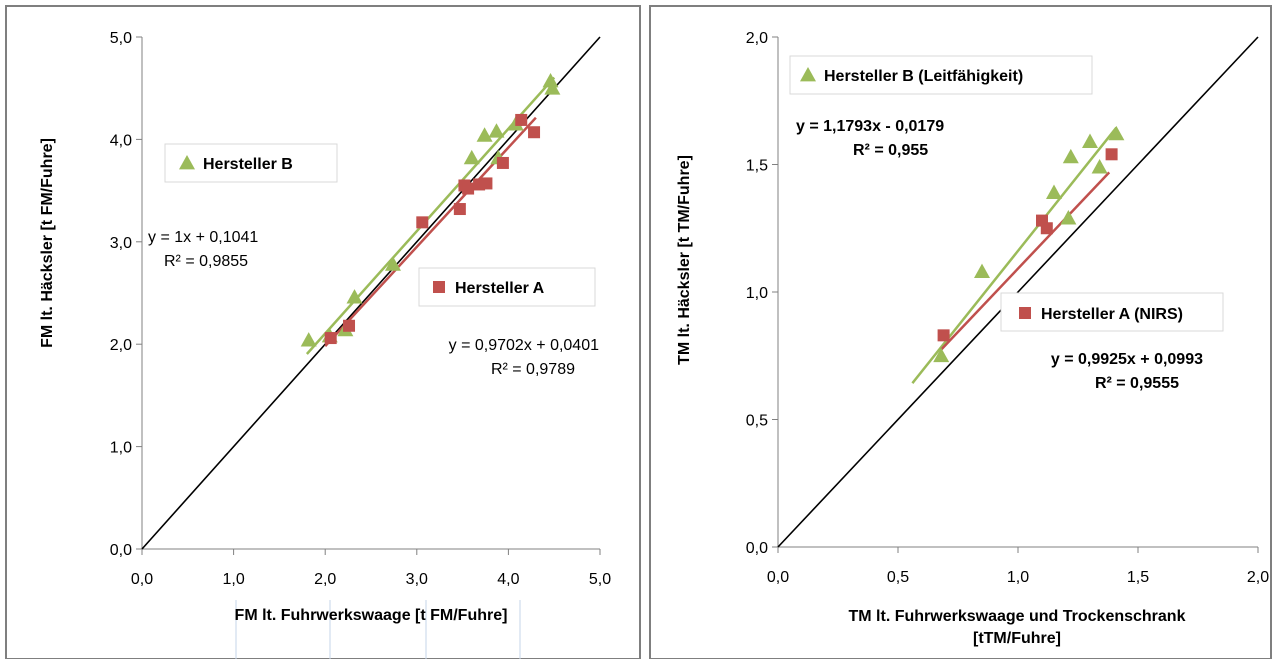 The width and height of the screenshot is (1277, 659). What do you see at coordinates (500, 288) in the screenshot?
I see `legend-label: Hersteller A` at bounding box center [500, 288].